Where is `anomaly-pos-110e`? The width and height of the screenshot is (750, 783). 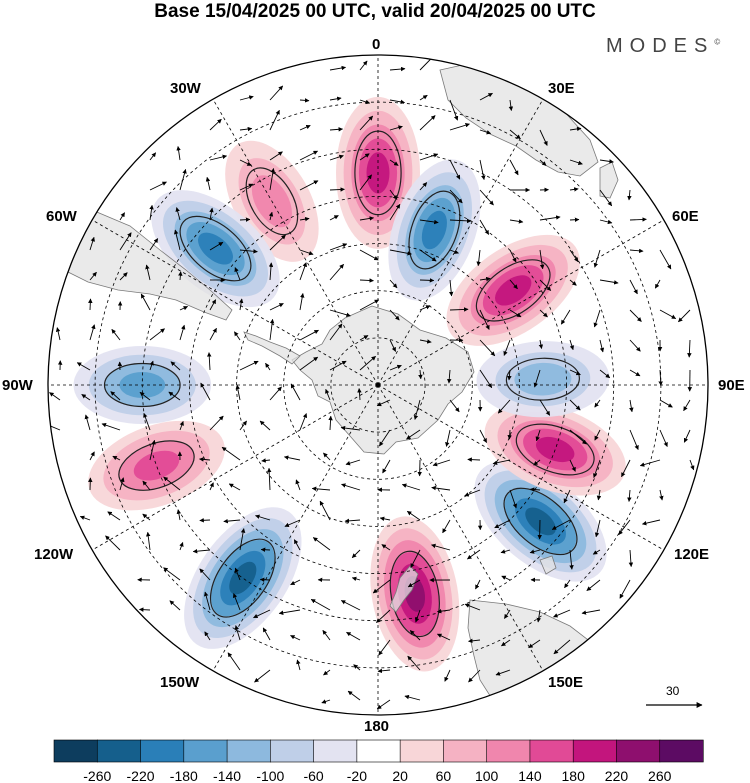 anomaly-pos-110e is located at coordinates (555, 449).